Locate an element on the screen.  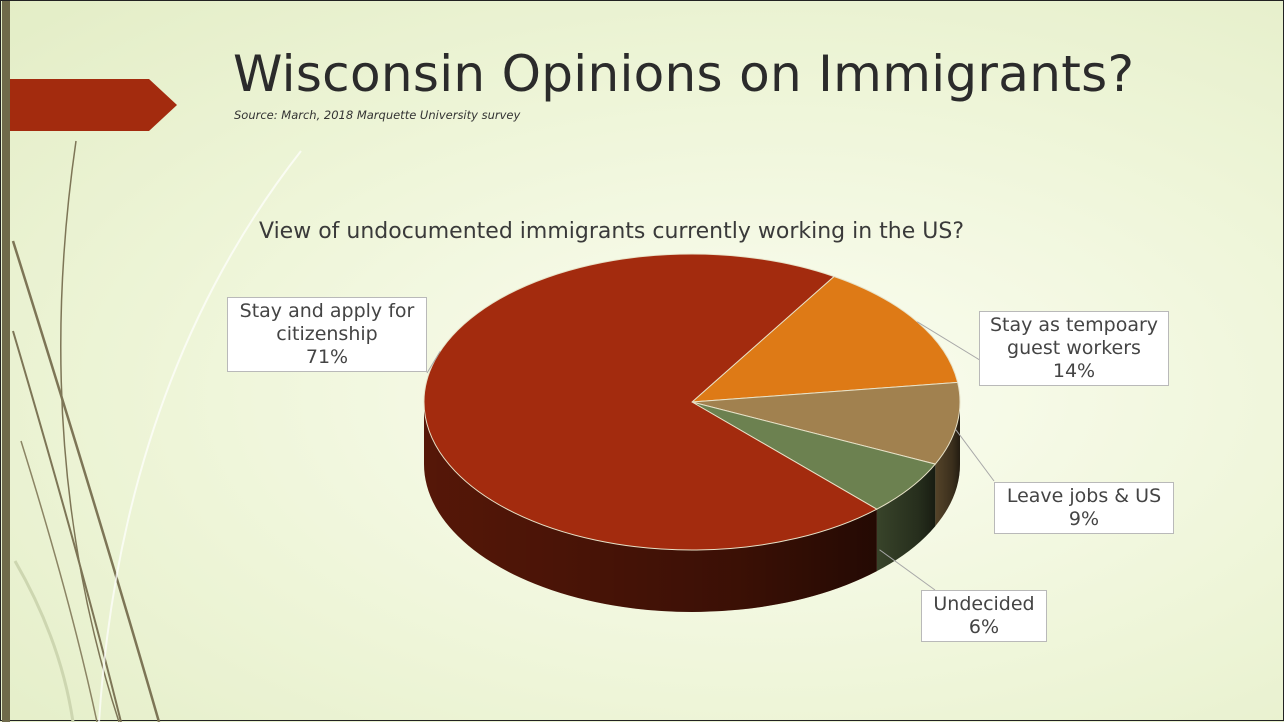
slice-label-value: 6% is located at coordinates (984, 627).